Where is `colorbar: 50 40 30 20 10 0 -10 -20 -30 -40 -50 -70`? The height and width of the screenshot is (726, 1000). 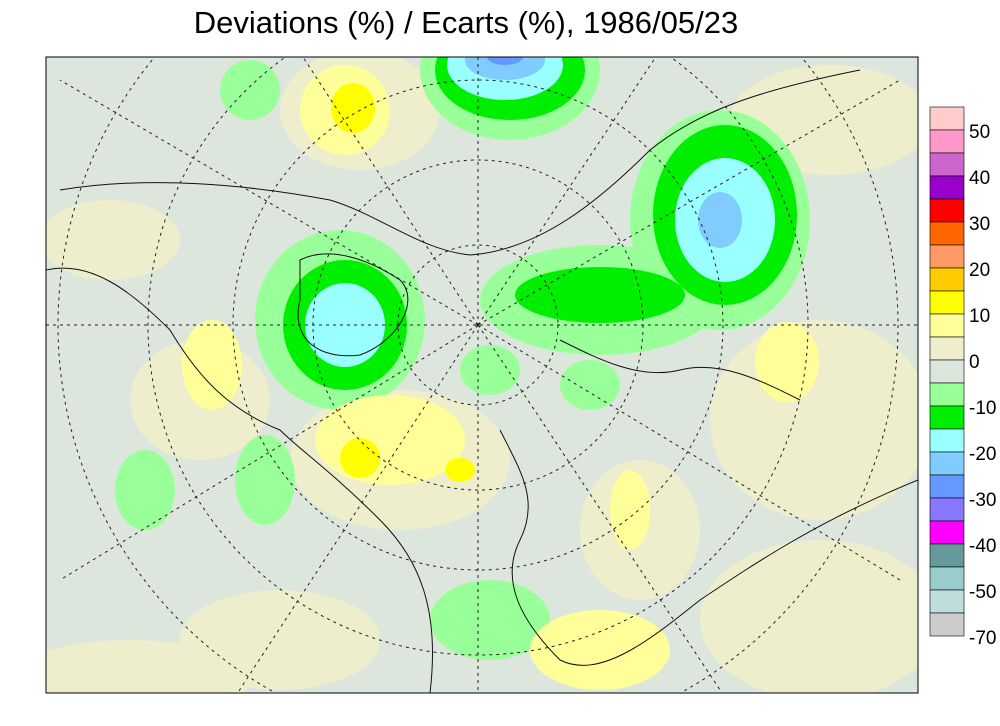
colorbar: 50 40 30 20 10 0 -10 -20 -30 -40 -50 -70 is located at coordinates (962, 377).